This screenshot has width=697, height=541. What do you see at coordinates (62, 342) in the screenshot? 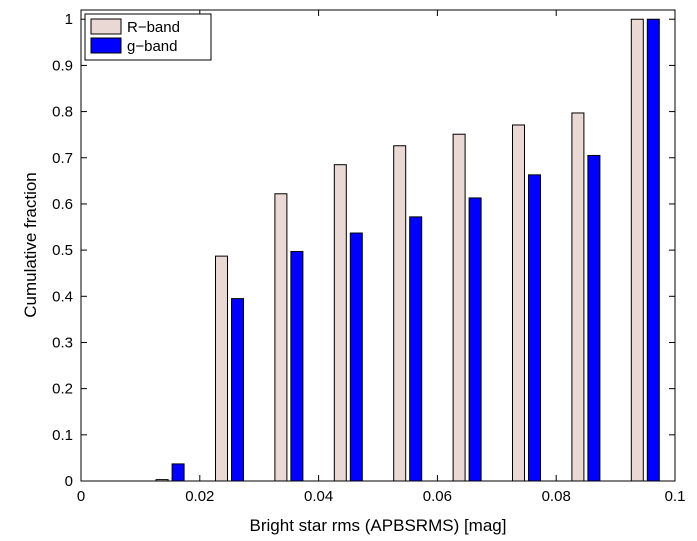
I see `y-tick-label: 0.3` at bounding box center [62, 342].